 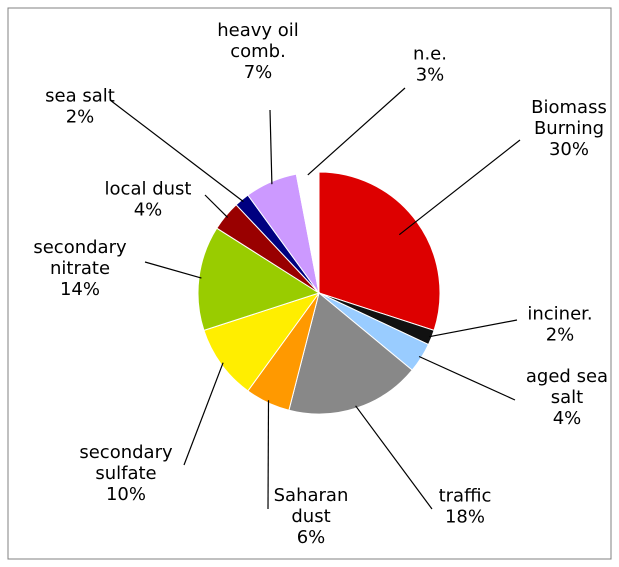 What do you see at coordinates (559, 325) in the screenshot?
I see `slice-label-1: inciner. 2%` at bounding box center [559, 325].